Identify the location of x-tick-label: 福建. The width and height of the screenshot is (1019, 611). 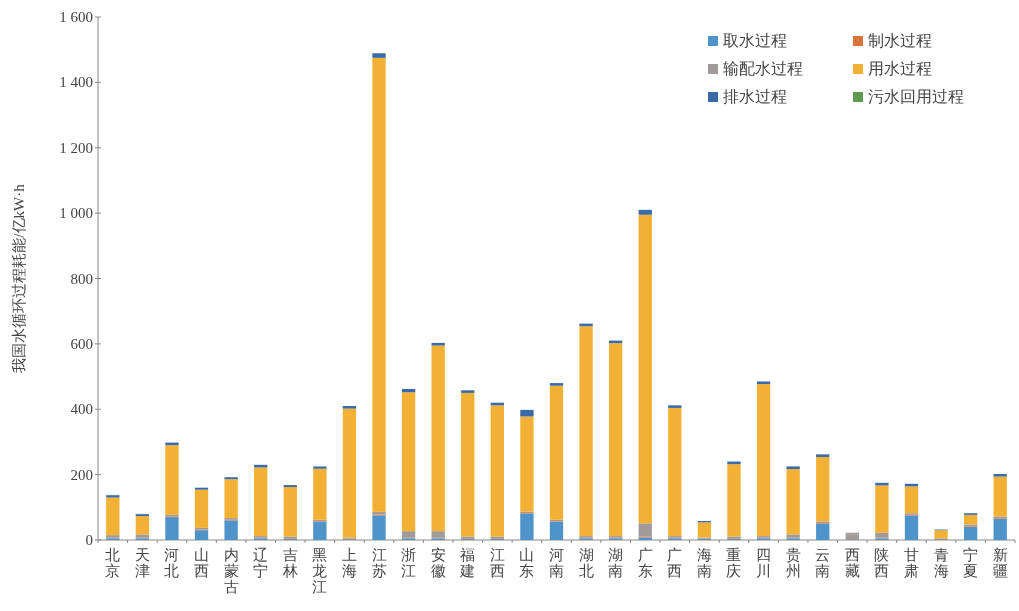
(467, 563).